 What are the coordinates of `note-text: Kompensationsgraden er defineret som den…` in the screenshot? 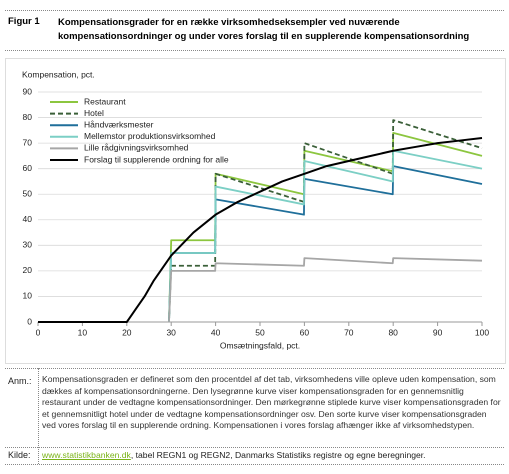 It's located at (271, 402).